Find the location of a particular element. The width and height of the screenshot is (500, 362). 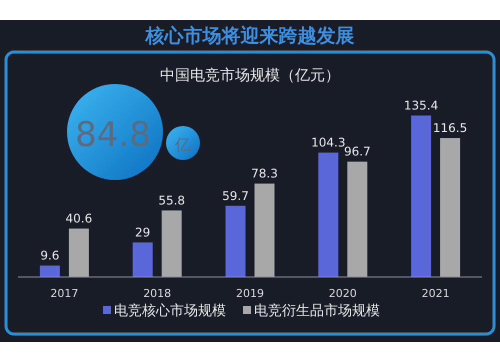

x-tick-label: 2019 is located at coordinates (250, 293).